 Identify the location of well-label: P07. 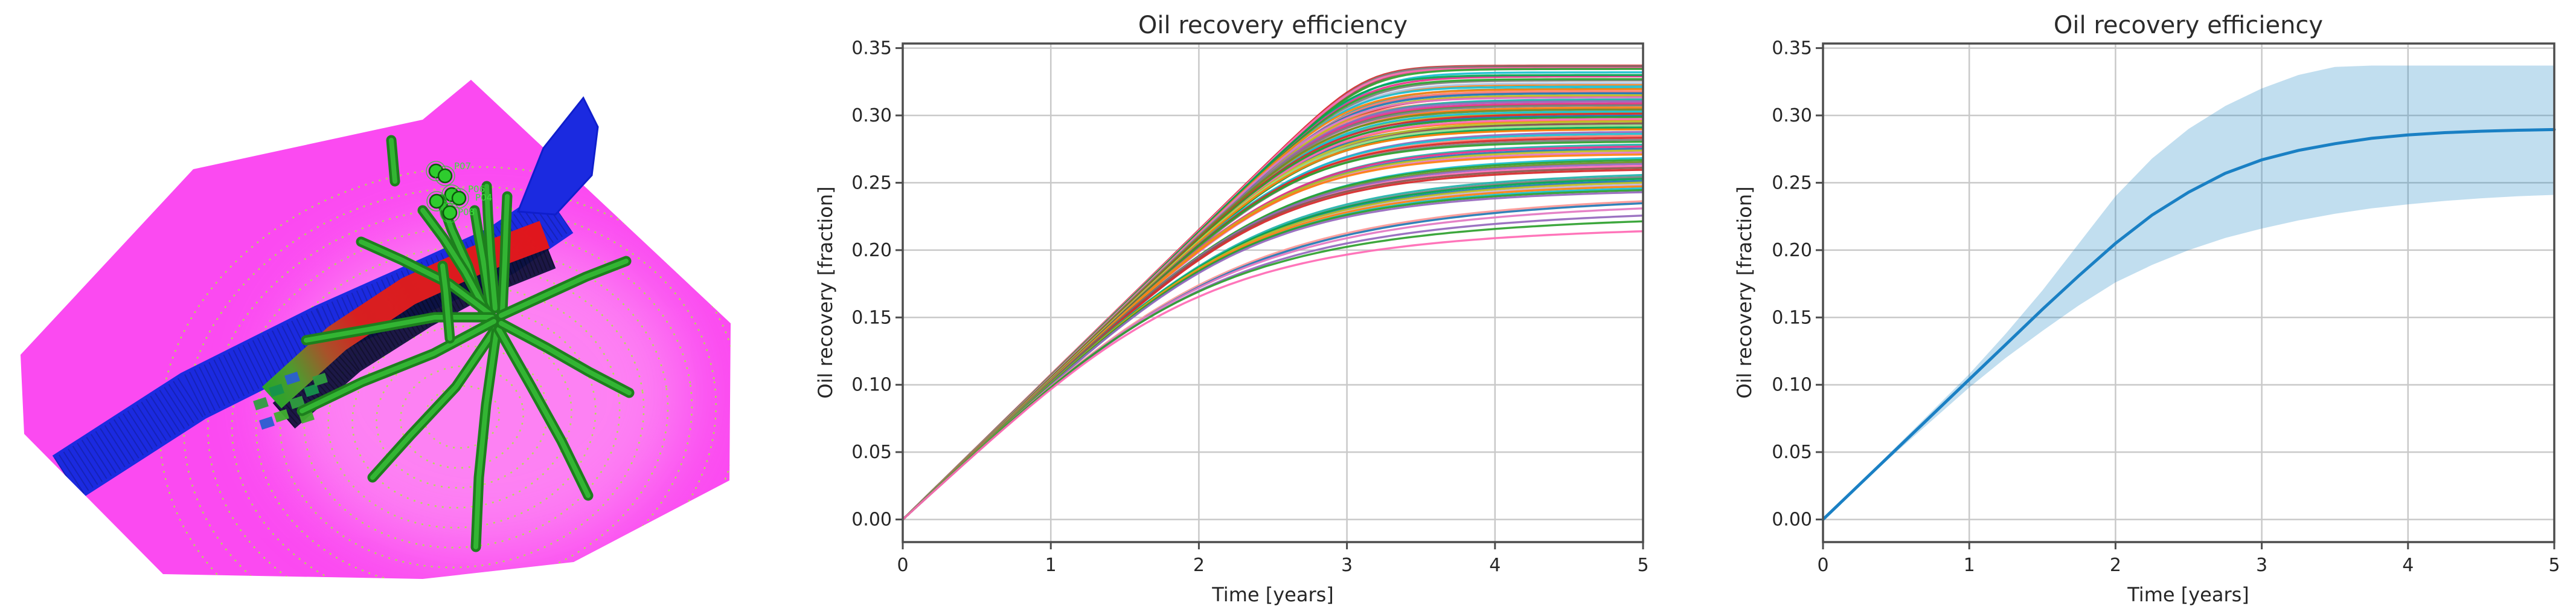
(462, 167).